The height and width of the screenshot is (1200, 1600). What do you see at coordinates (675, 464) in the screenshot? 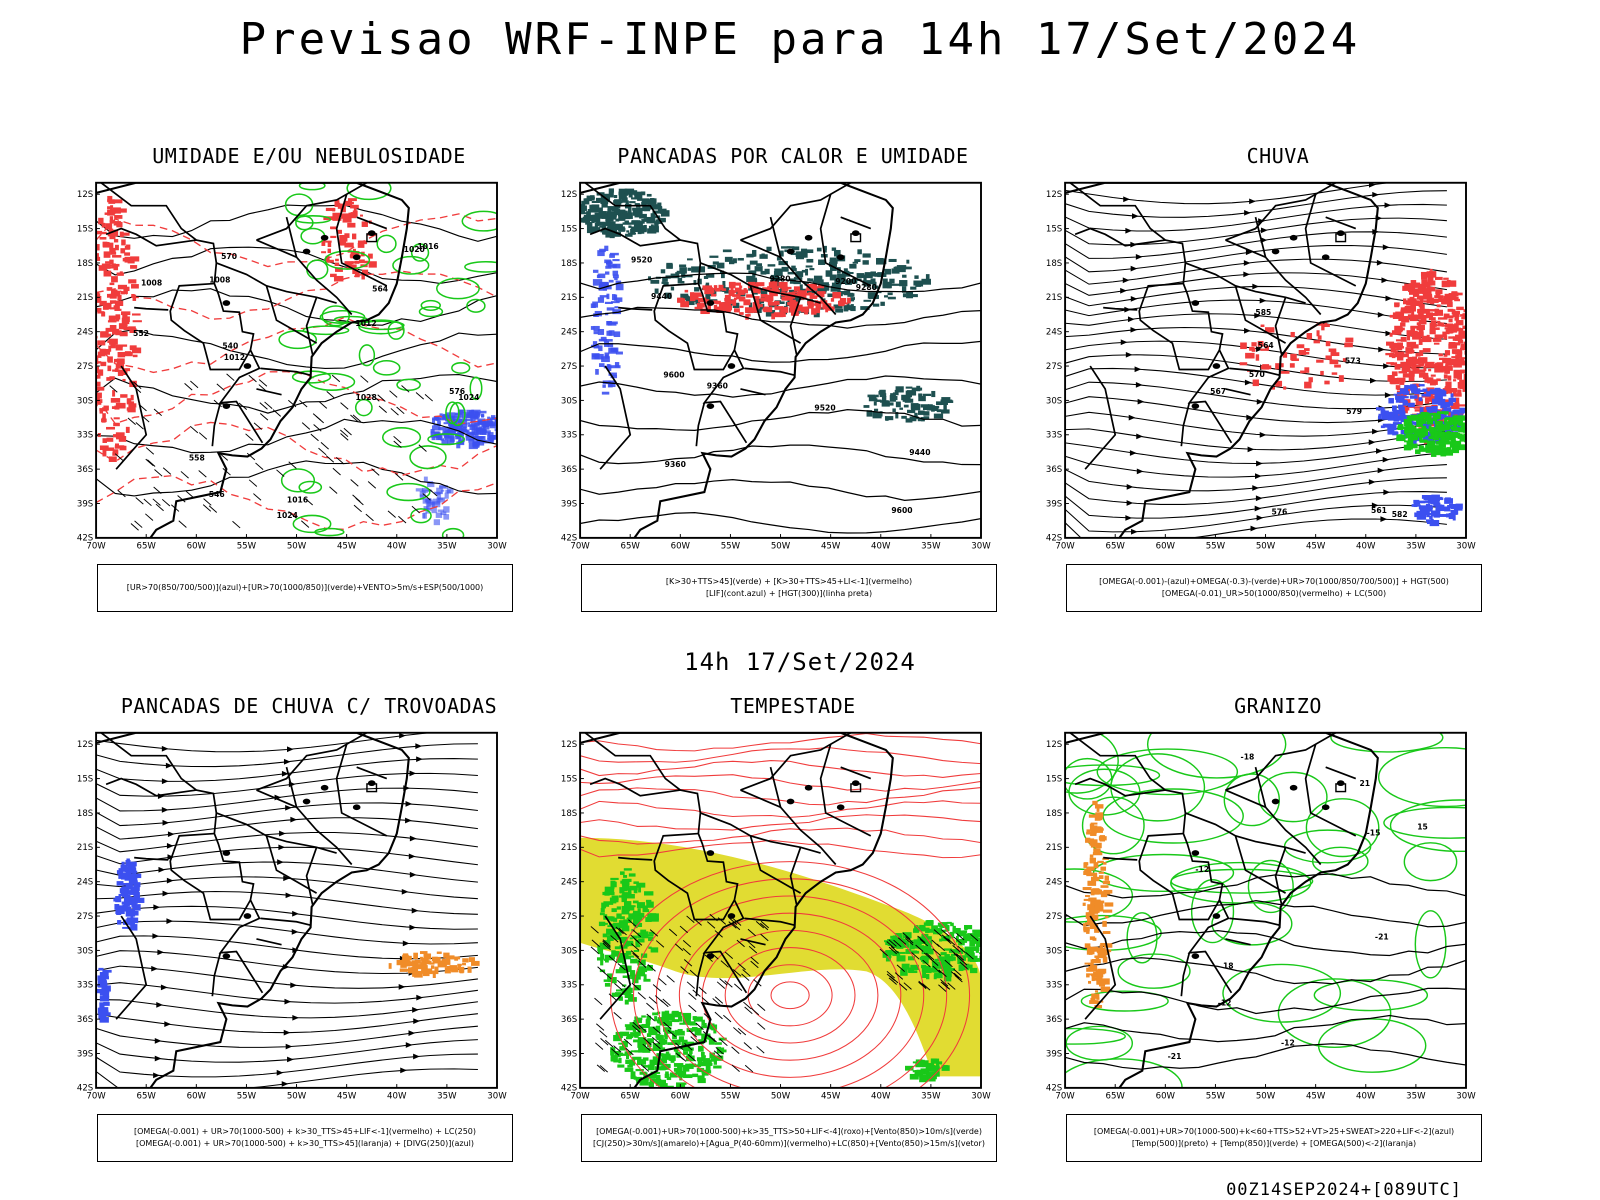
I see `contour-label: 9360` at bounding box center [675, 464].